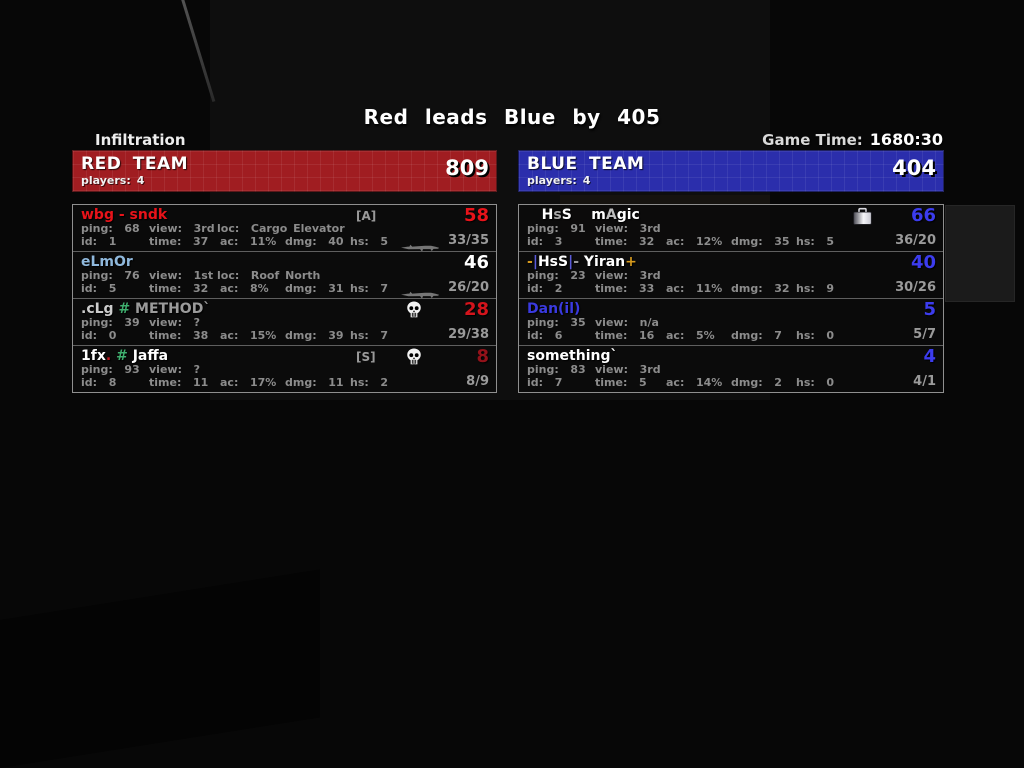 The width and height of the screenshot is (1024, 768). Describe the element at coordinates (628, 215) in the screenshot. I see `player-name-segment: gic` at that location.